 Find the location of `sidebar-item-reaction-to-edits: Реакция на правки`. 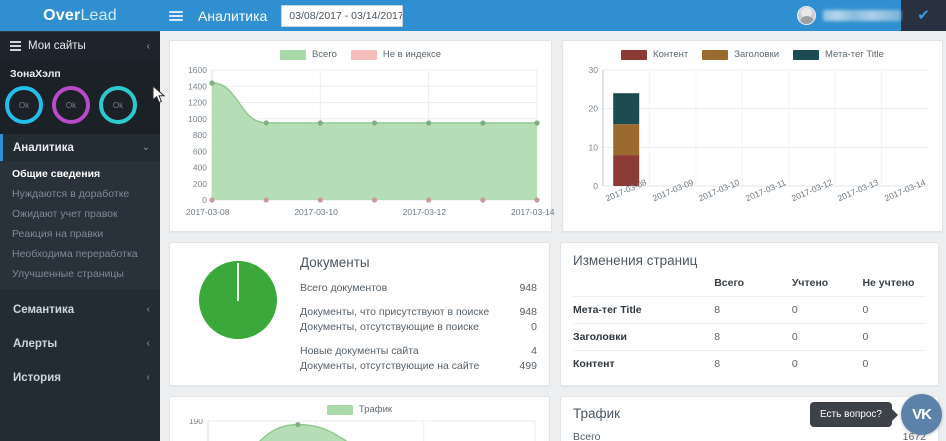

sidebar-item-reaction-to-edits: Реакция на правки is located at coordinates (80, 234).